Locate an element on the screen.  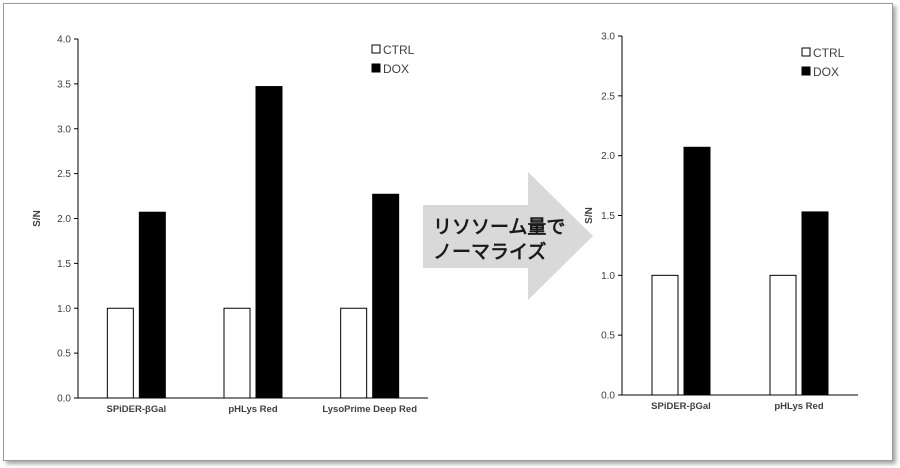
arrow-label-line2: ノーマライズ is located at coordinates (489, 251).